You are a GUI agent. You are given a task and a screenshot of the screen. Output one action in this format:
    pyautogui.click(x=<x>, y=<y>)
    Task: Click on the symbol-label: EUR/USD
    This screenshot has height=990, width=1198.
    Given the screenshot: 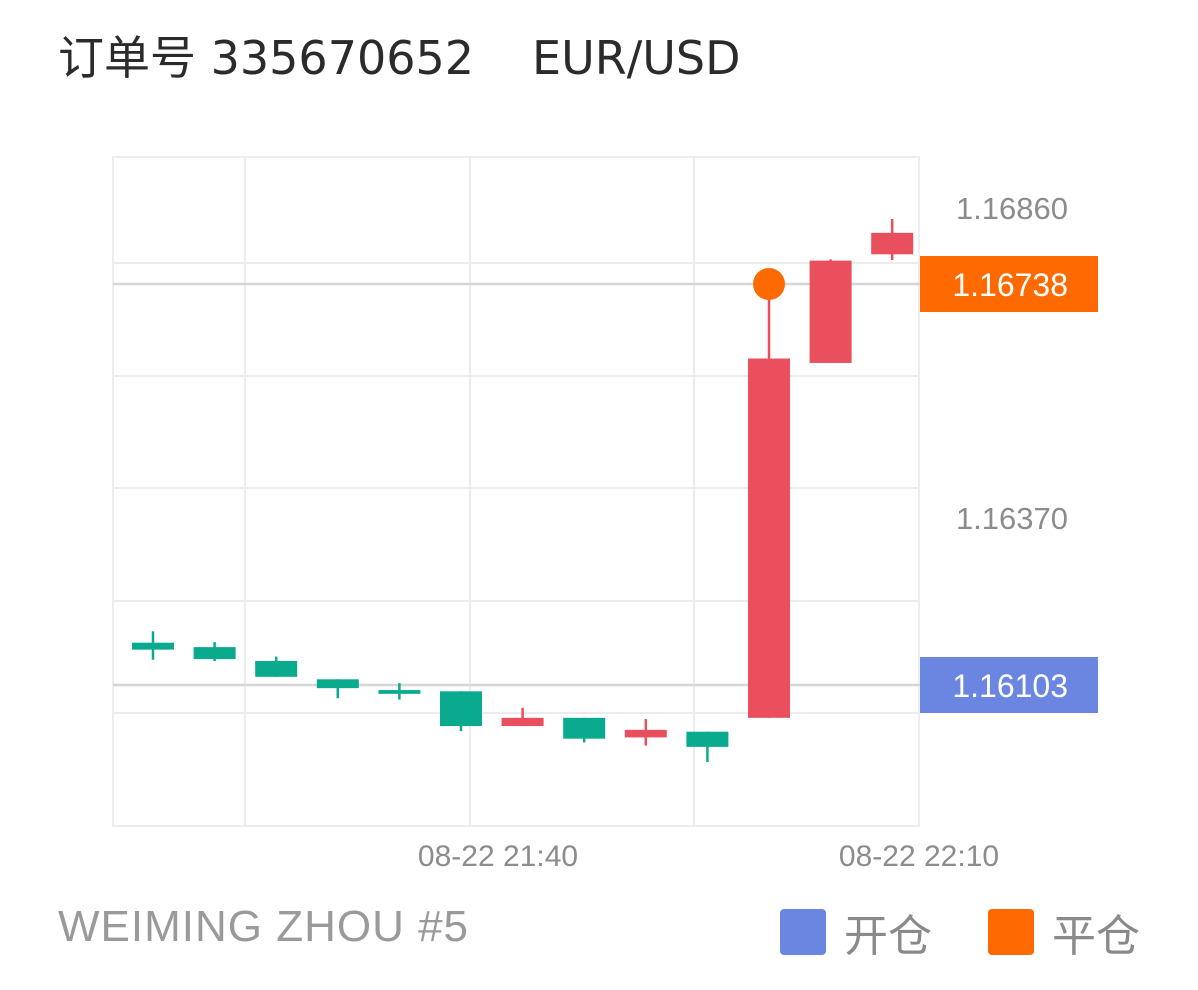 What is the action you would take?
    pyautogui.click(x=636, y=58)
    